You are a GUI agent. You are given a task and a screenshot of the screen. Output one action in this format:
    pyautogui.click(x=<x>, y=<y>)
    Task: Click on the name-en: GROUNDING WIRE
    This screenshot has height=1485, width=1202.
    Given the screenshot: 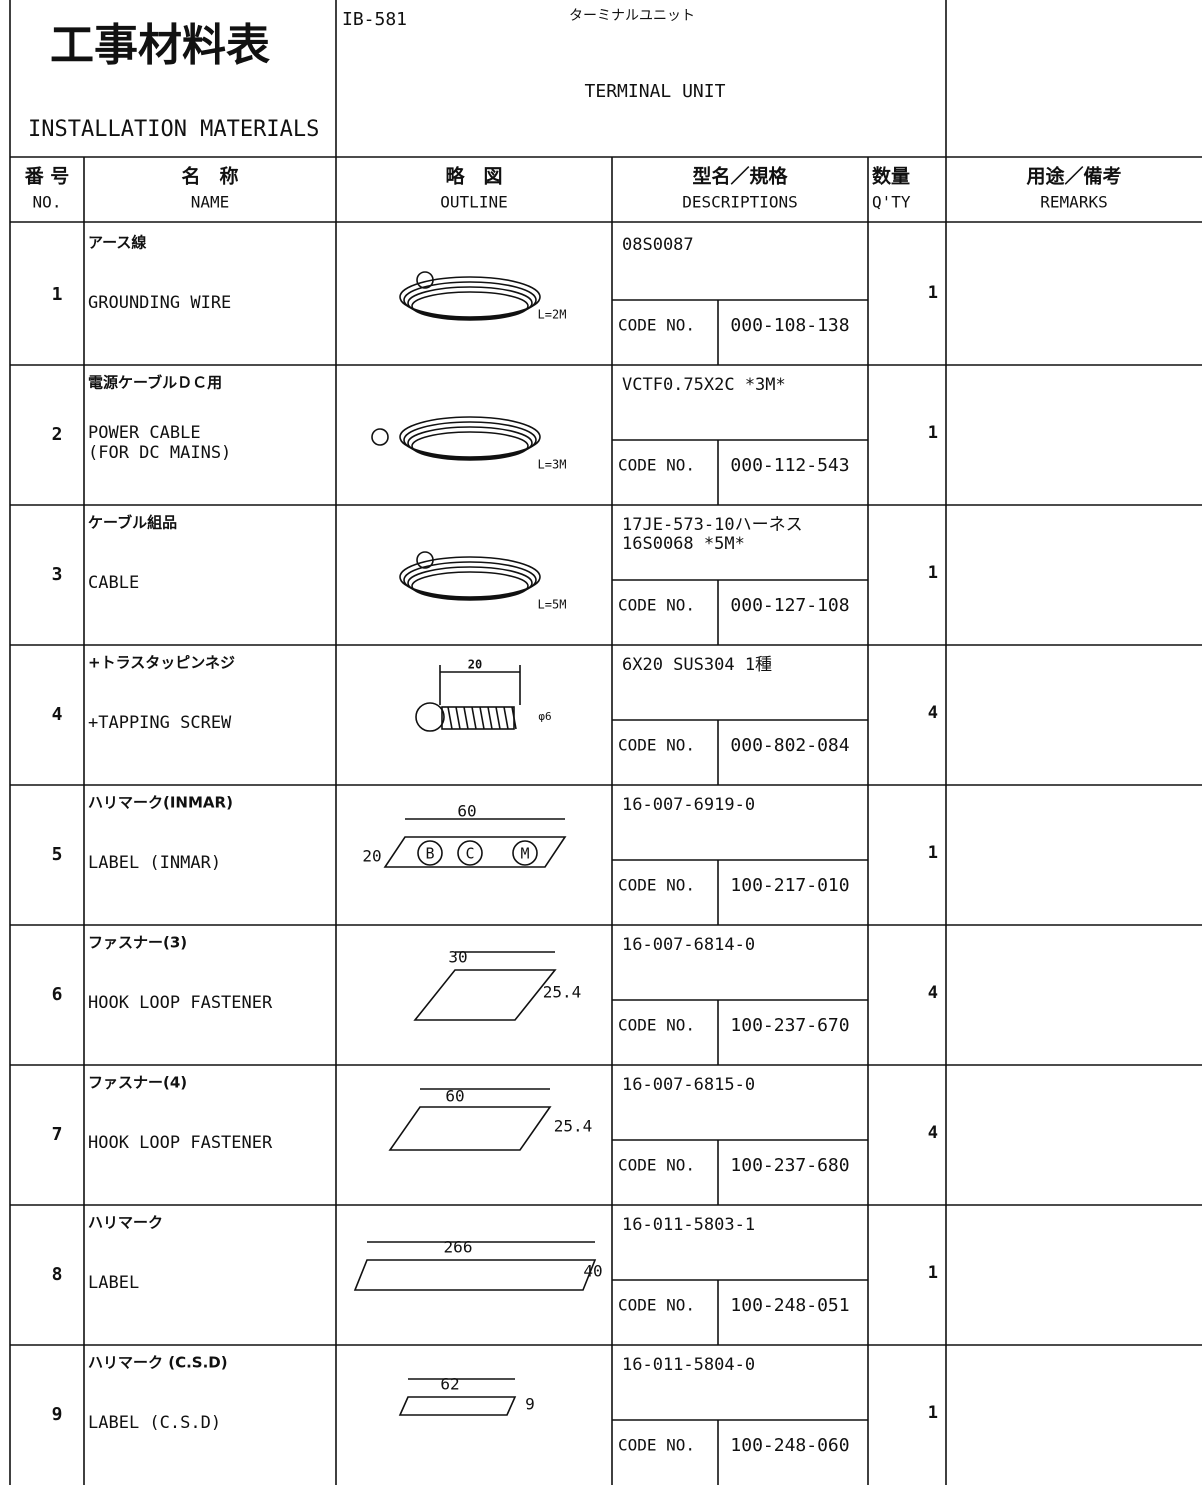 What is the action you would take?
    pyautogui.click(x=159, y=303)
    